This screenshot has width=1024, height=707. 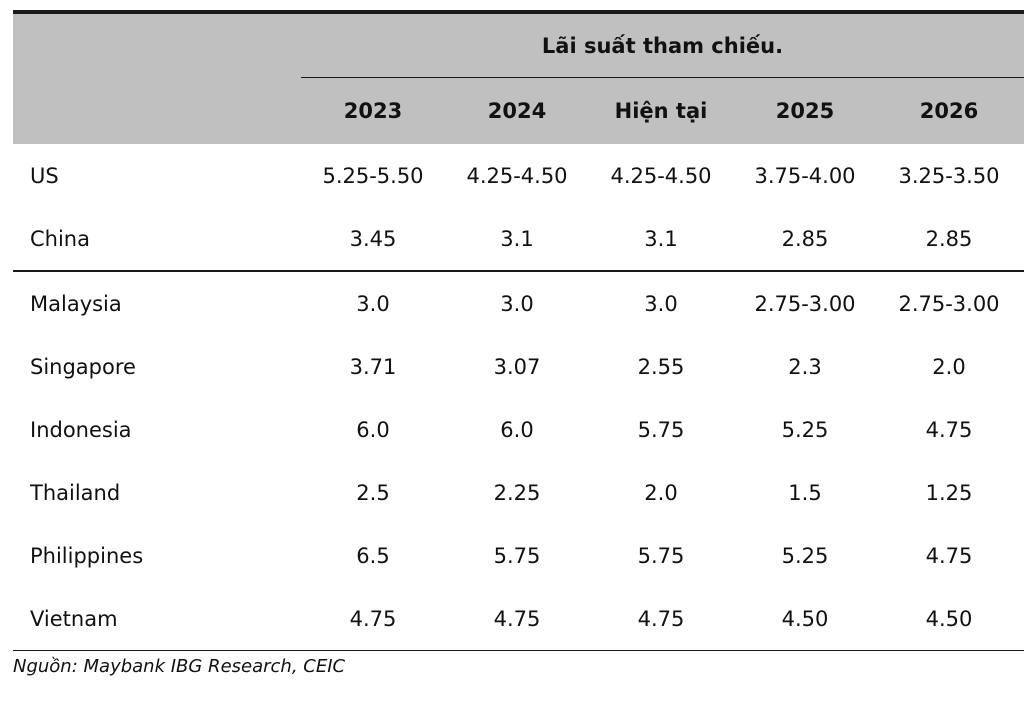 What do you see at coordinates (60, 238) in the screenshot?
I see `country-name: China` at bounding box center [60, 238].